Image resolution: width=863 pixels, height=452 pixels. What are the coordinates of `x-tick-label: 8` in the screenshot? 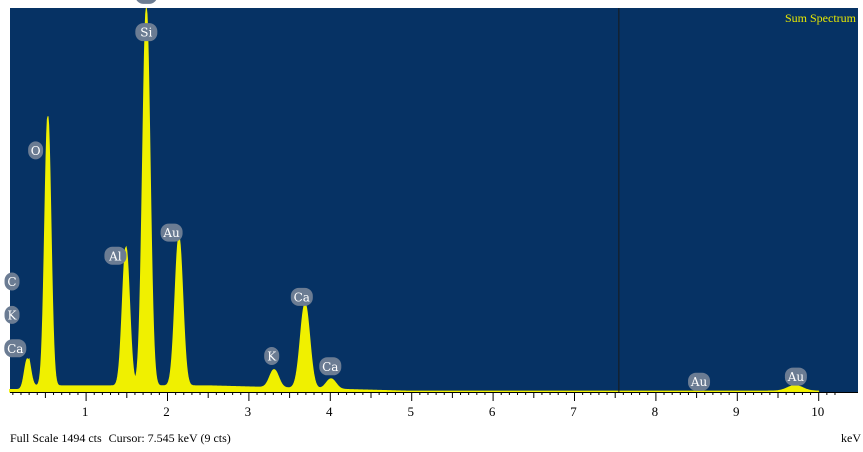 It's located at (655, 411).